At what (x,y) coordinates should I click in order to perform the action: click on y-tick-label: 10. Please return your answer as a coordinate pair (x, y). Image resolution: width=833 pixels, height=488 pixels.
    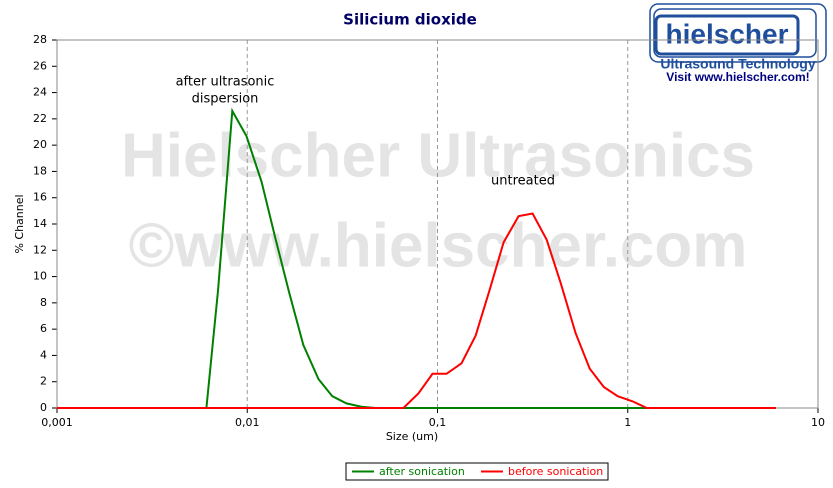
    Looking at the image, I should click on (40, 276).